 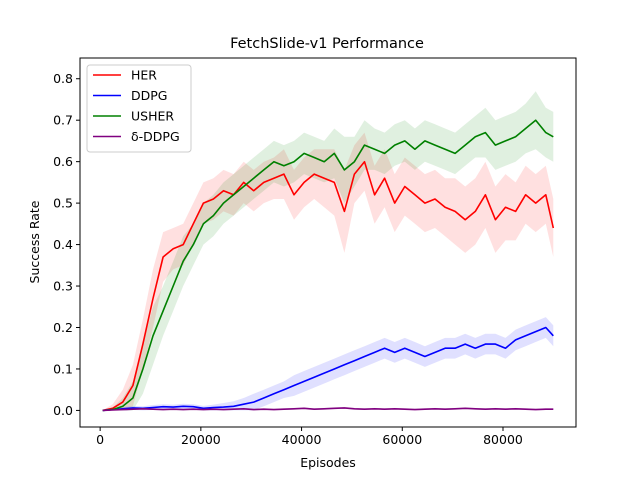 I want to click on y-axis: 0.0 0.1 0.2 0.3 0.4 0.5 0.6 0.7 0.8, so click(x=66, y=244).